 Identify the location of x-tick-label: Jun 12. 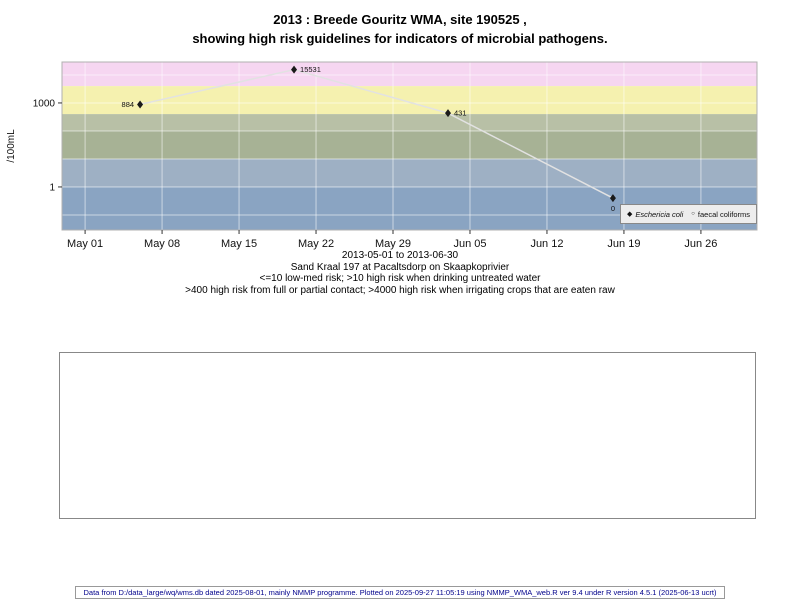
(546, 244).